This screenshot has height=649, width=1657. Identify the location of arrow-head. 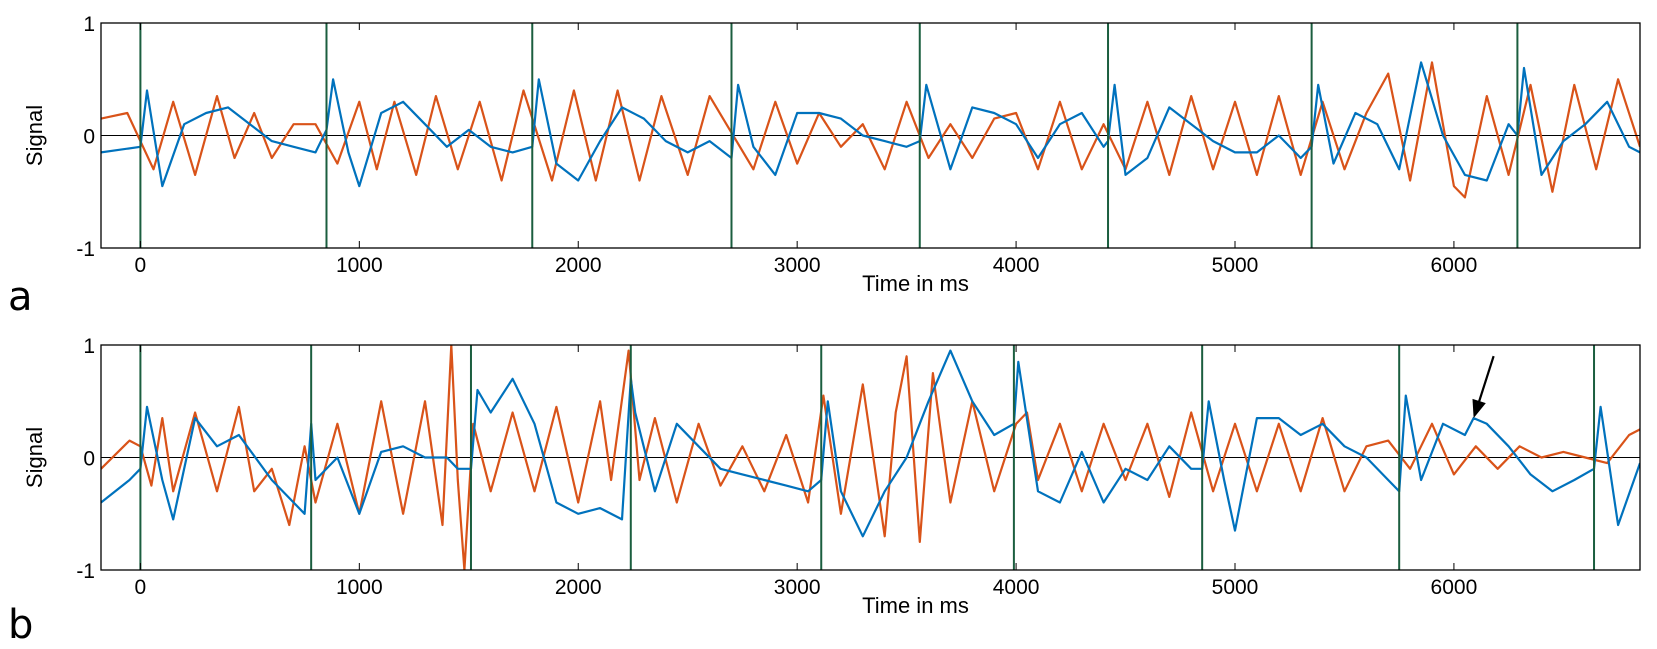
(1479, 408).